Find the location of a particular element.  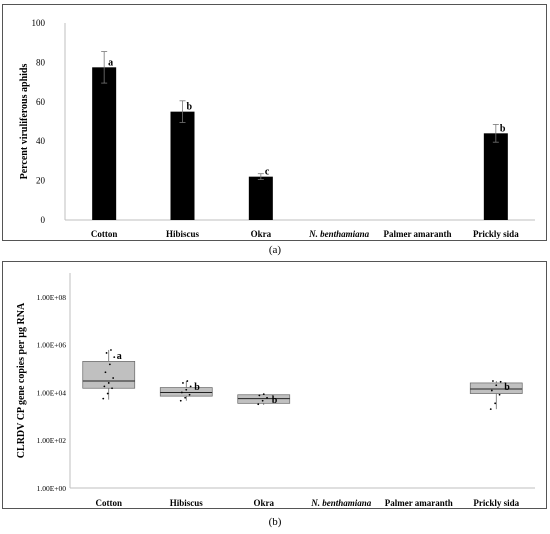

box-prickly-sida is located at coordinates (496, 388).